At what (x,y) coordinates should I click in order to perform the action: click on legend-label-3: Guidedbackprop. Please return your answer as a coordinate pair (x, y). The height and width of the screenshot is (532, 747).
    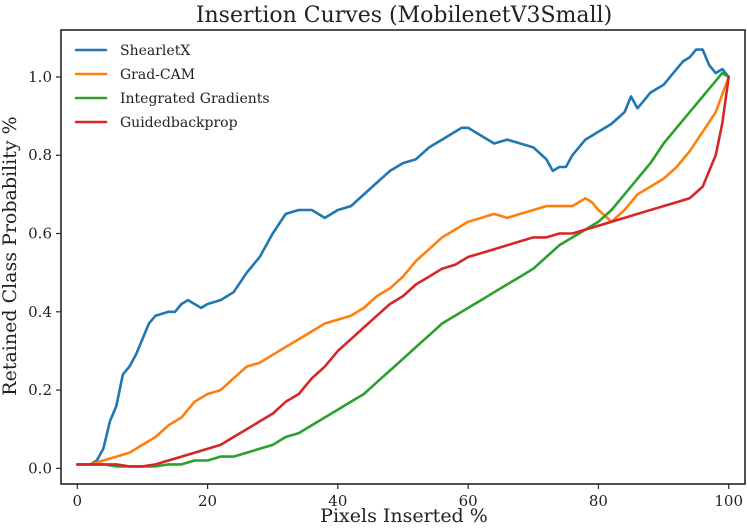
    Looking at the image, I should click on (179, 123).